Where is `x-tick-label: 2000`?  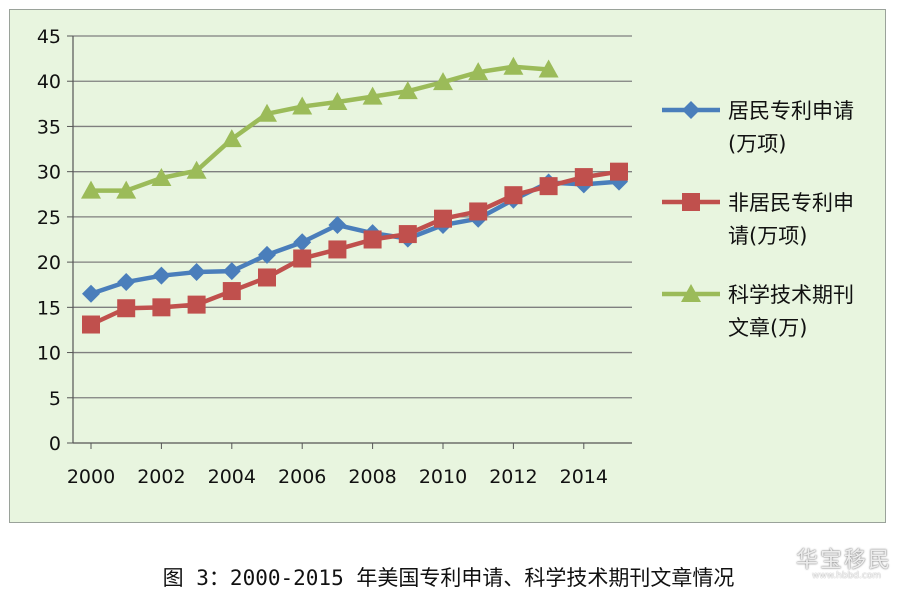 x-tick-label: 2000 is located at coordinates (91, 477).